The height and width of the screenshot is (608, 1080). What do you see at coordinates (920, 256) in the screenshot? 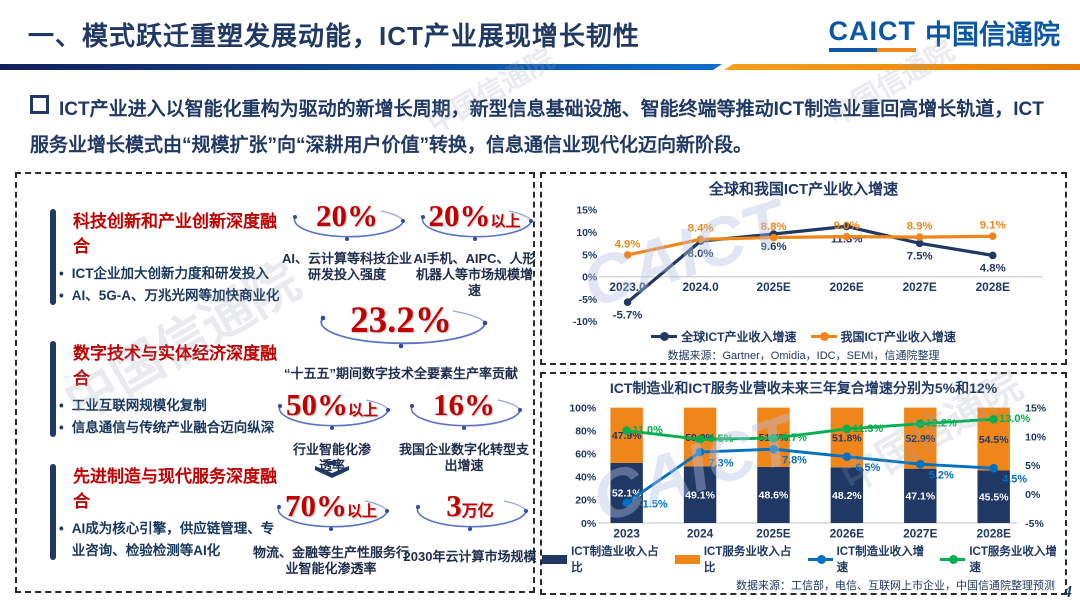
I see `svg-text: 7.5%` at bounding box center [920, 256].